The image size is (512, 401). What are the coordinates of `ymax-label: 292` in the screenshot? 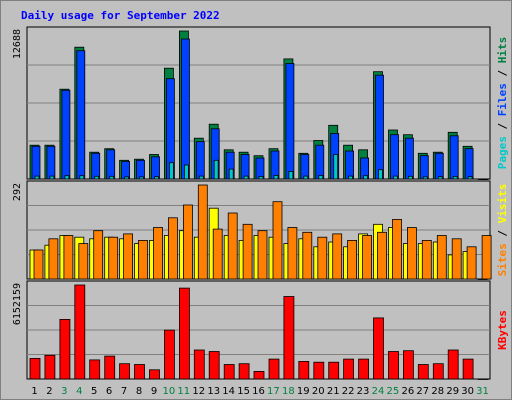 It's located at (17, 192).